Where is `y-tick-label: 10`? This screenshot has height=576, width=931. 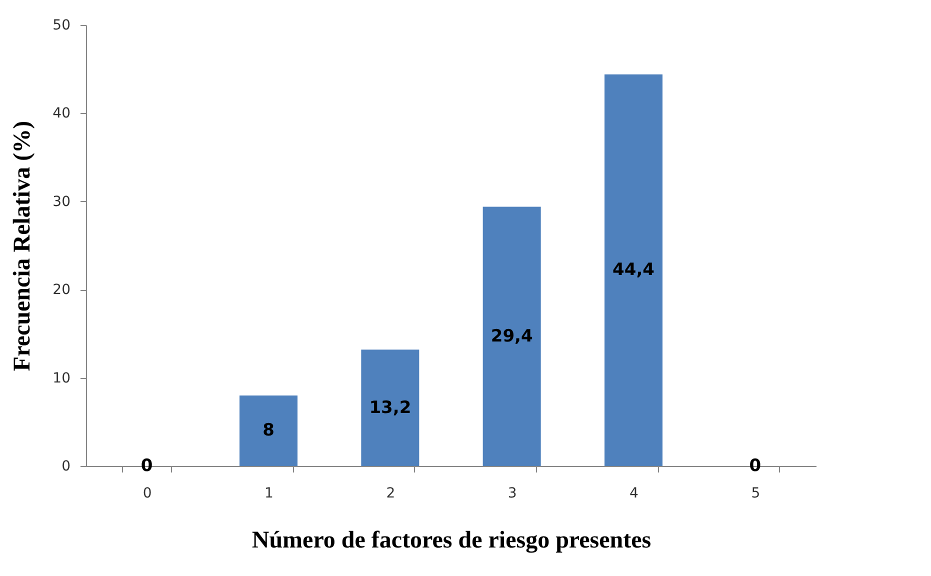
y-tick-label: 10 is located at coordinates (61, 378).